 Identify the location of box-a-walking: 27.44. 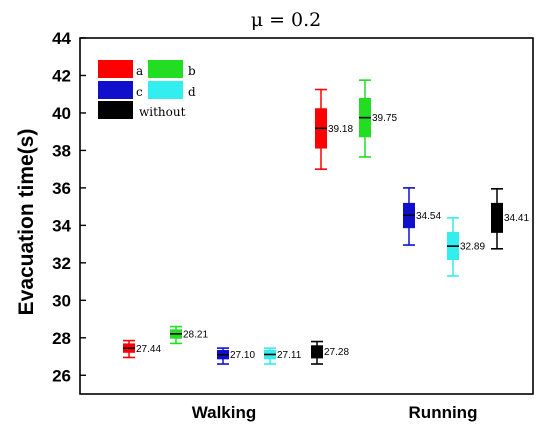
(142, 349).